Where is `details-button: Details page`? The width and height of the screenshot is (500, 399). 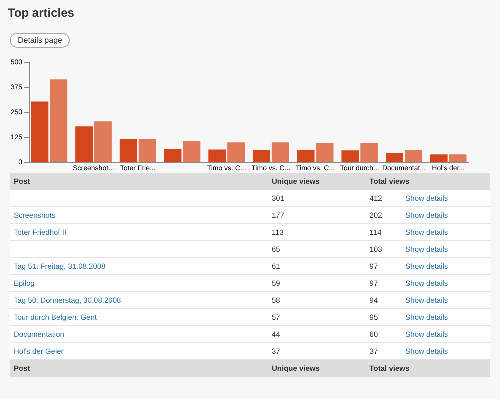 details-button: Details page is located at coordinates (40, 40).